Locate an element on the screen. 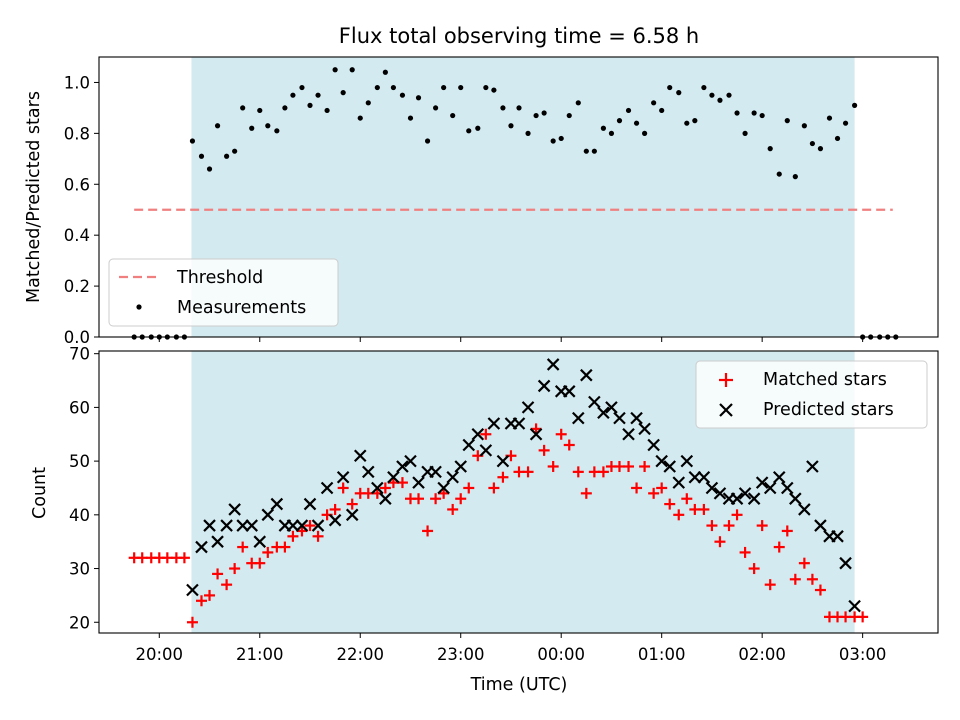  ratio-y-tick-label: 1.0 is located at coordinates (77, 82).